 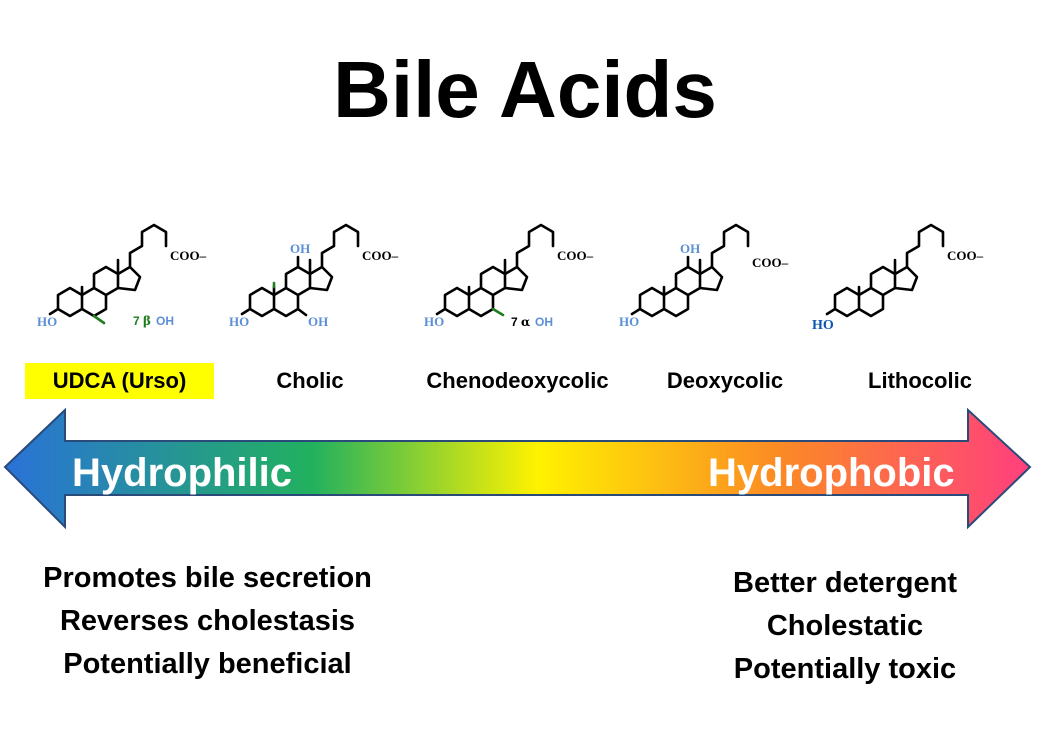 I want to click on effect-item: Reverses cholestasis, so click(x=207, y=621).